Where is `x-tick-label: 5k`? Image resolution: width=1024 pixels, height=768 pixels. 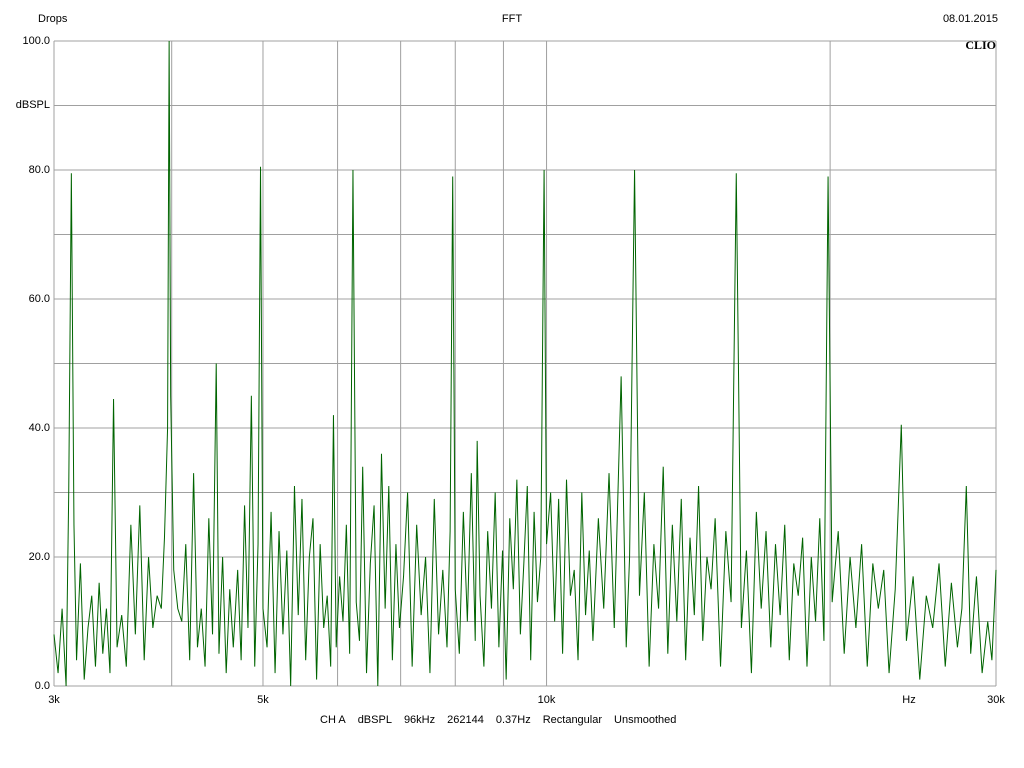
x-tick-label: 5k is located at coordinates (263, 700).